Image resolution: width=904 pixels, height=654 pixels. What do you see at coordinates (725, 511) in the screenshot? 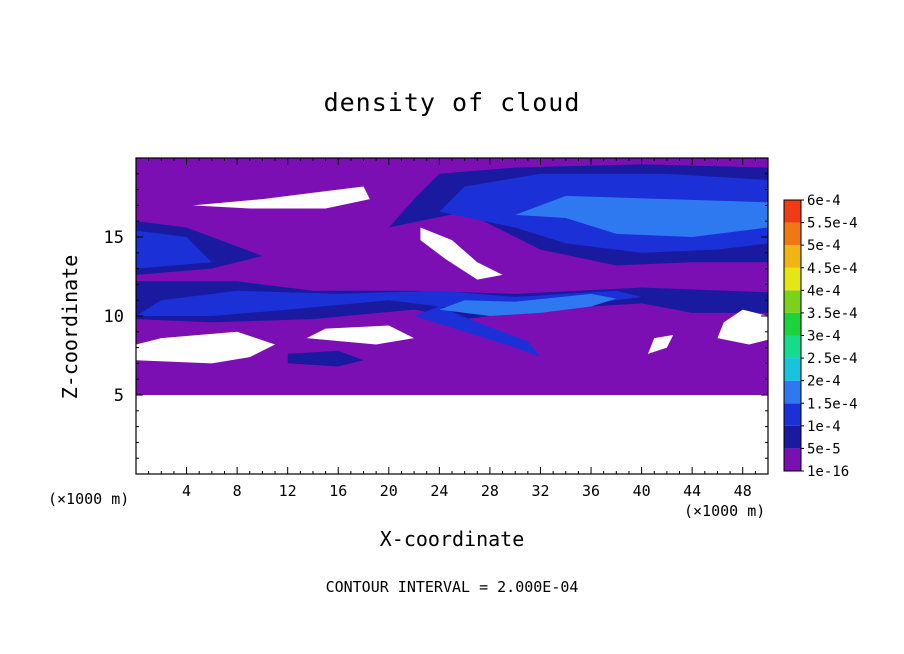
I see `x-unit-label-right: (×1000 m)` at bounding box center [725, 511].